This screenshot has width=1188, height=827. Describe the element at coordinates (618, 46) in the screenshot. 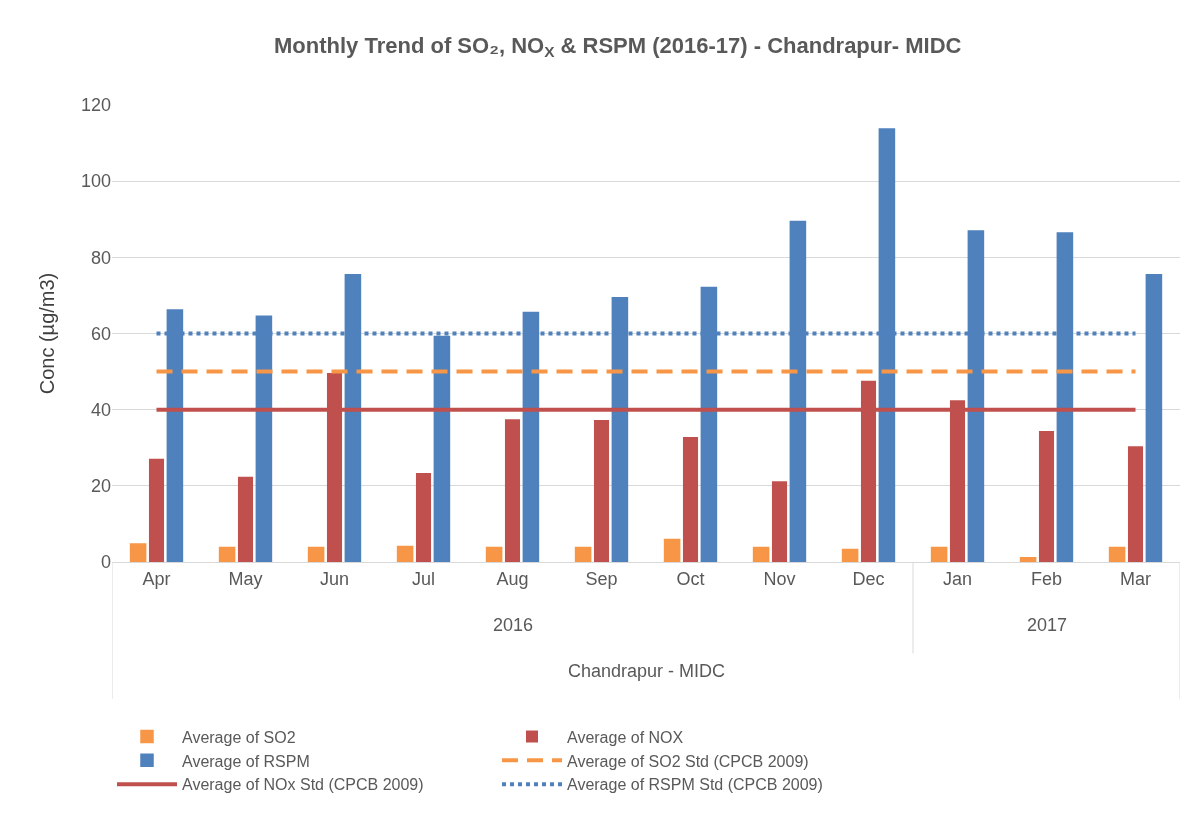

I see `chart-title: Monthly Trend of SO₂, NO$_{X}$ & RSPM (2016-17) - Chandrapur- MIDC` at that location.